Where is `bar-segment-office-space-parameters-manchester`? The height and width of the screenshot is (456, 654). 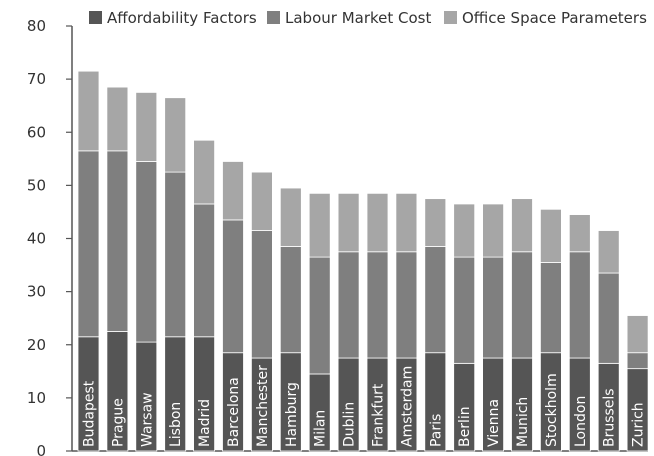 bar-segment-office-space-parameters-manchester is located at coordinates (261, 201).